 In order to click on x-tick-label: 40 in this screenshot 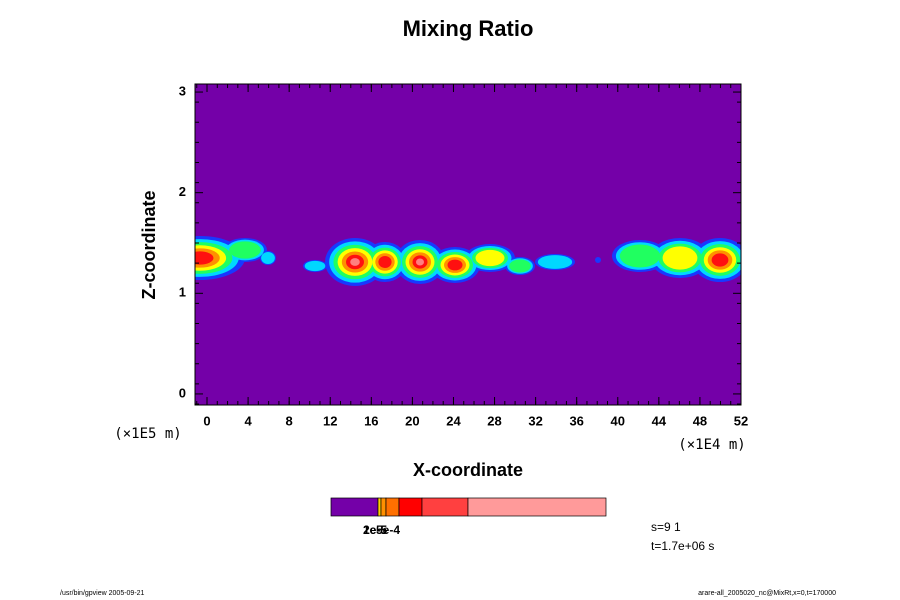, I will do `click(618, 420)`.